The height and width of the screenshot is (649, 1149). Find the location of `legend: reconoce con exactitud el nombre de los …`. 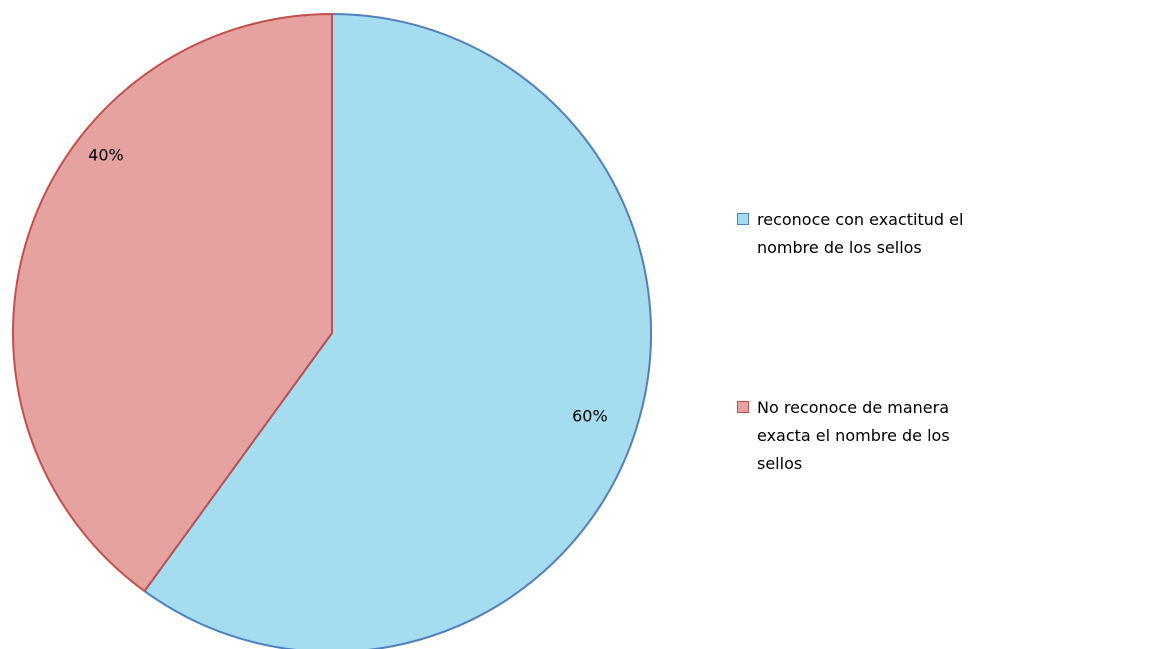

legend: reconoce con exactitud el nombre de los … is located at coordinates (862, 342).